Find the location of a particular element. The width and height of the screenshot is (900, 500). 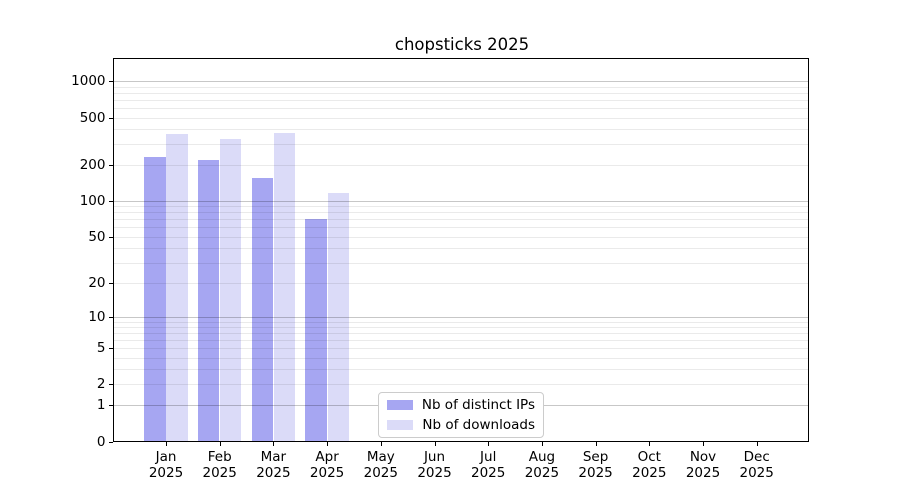

legend-swatch-downloads is located at coordinates (400, 425).